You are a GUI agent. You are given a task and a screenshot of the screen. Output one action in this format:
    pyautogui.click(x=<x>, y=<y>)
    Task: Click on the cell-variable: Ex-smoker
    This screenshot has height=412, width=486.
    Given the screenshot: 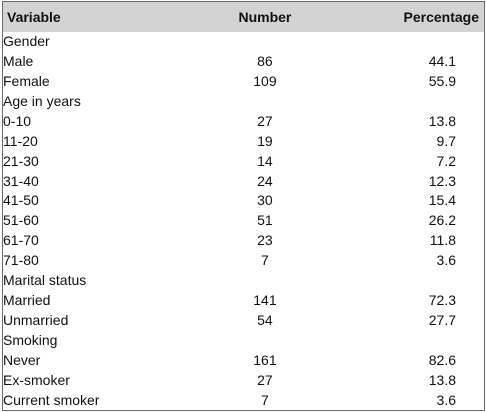 What is the action you would take?
    pyautogui.click(x=36, y=379)
    